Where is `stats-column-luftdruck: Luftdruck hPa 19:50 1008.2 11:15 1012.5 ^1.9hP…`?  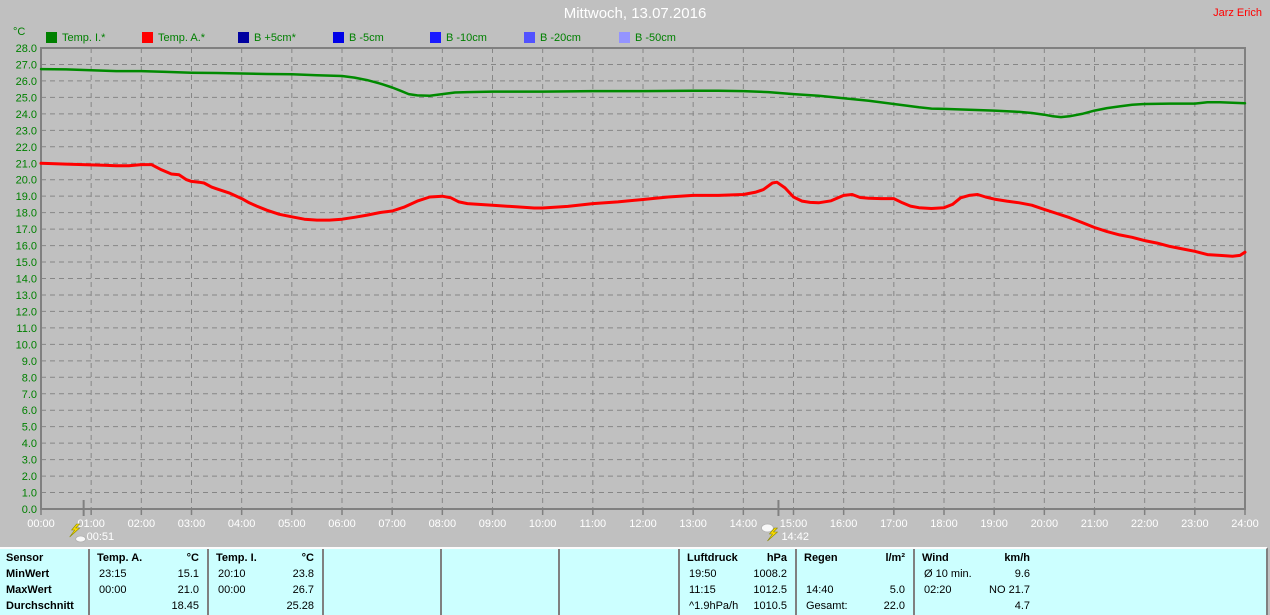 stats-column-luftdruck: Luftdruck hPa 19:50 1008.2 11:15 1012.5 ^1.9hP… is located at coordinates (736, 582).